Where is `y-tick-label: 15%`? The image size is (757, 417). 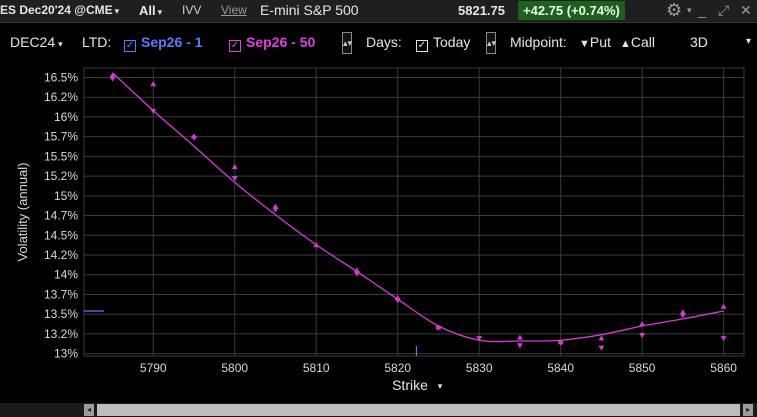
y-tick-label: 15% is located at coordinates (66, 196).